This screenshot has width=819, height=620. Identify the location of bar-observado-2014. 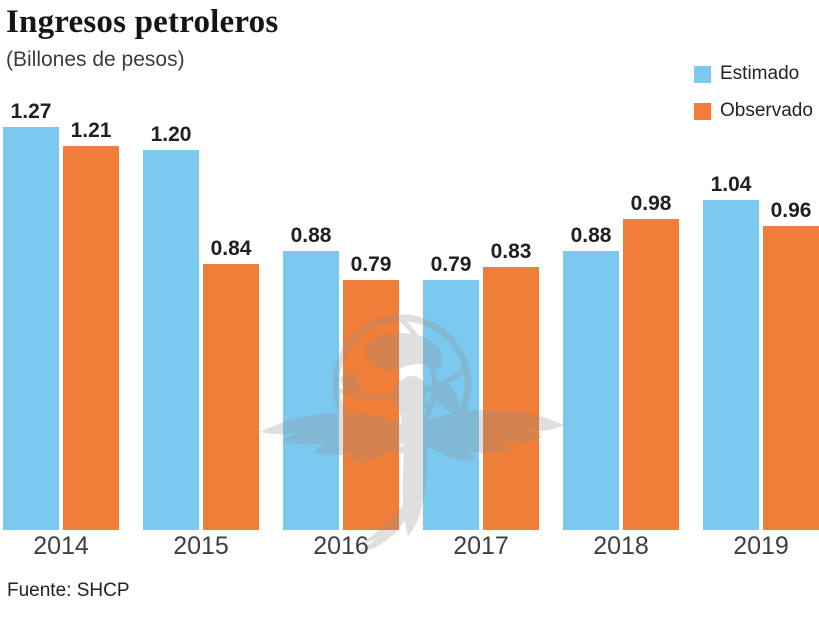
(91, 338).